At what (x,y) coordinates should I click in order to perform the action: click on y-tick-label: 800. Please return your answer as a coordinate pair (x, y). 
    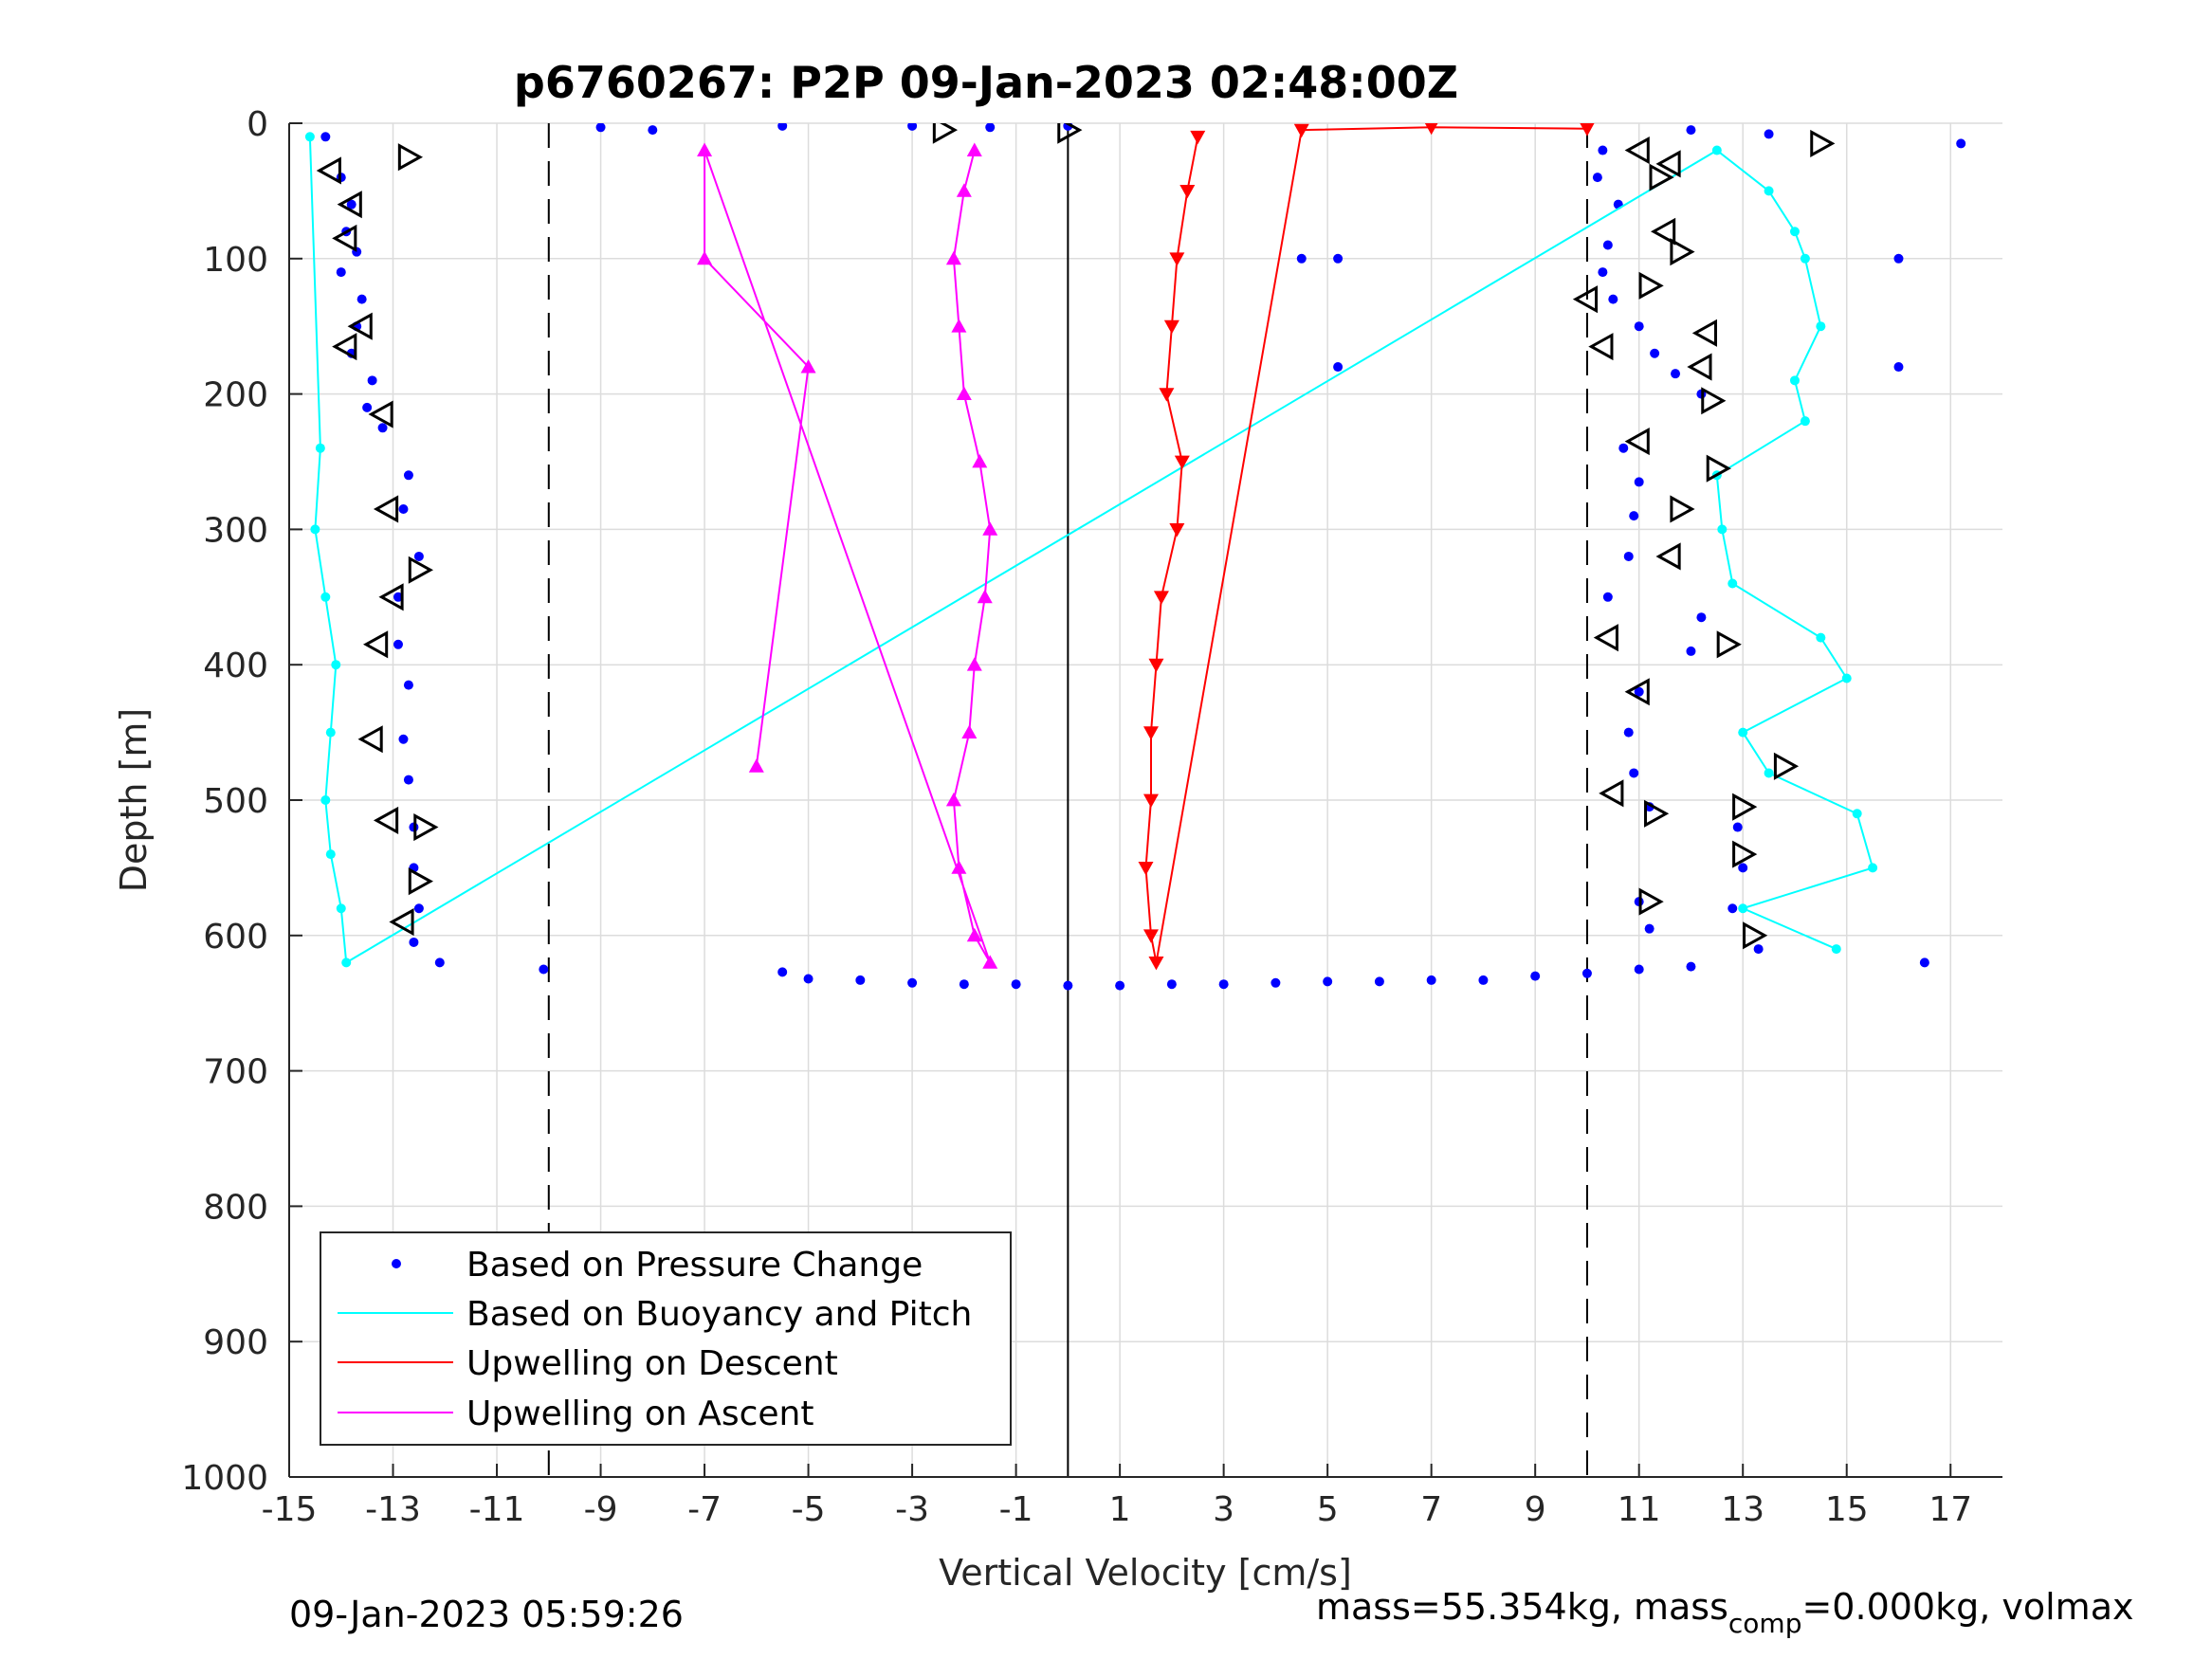
    Looking at the image, I should click on (235, 1207).